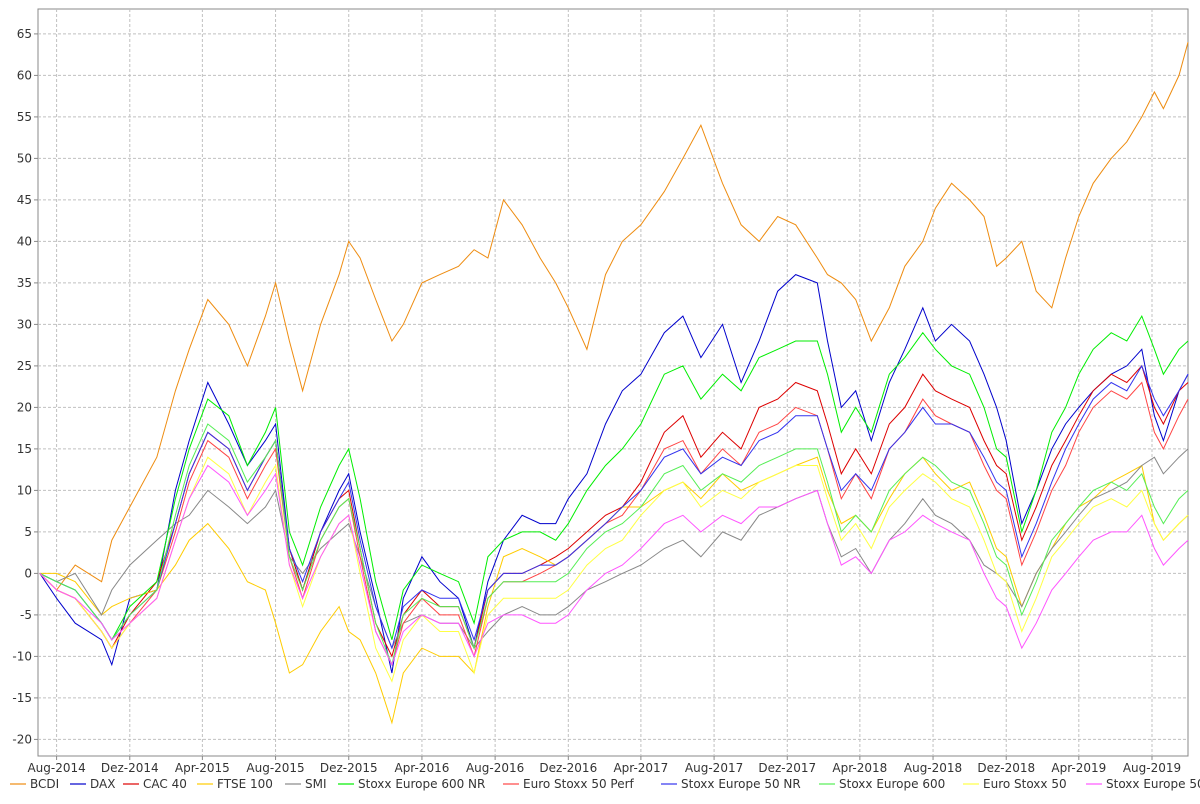 This screenshot has height=804, width=1200. What do you see at coordinates (714, 768) in the screenshot?
I see `x-tick-label: Aug-2017` at bounding box center [714, 768].